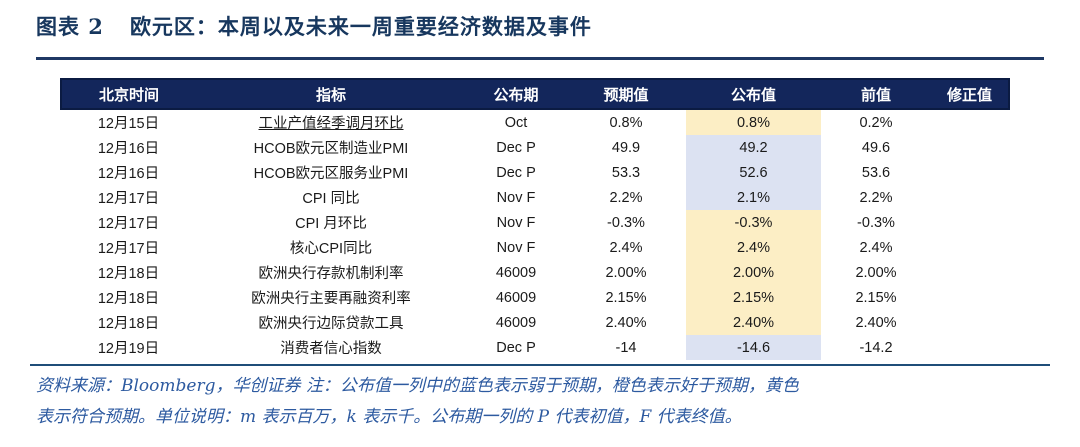 The image size is (1080, 447). What do you see at coordinates (753, 272) in the screenshot?
I see `cell-actual: 2.00%` at bounding box center [753, 272].